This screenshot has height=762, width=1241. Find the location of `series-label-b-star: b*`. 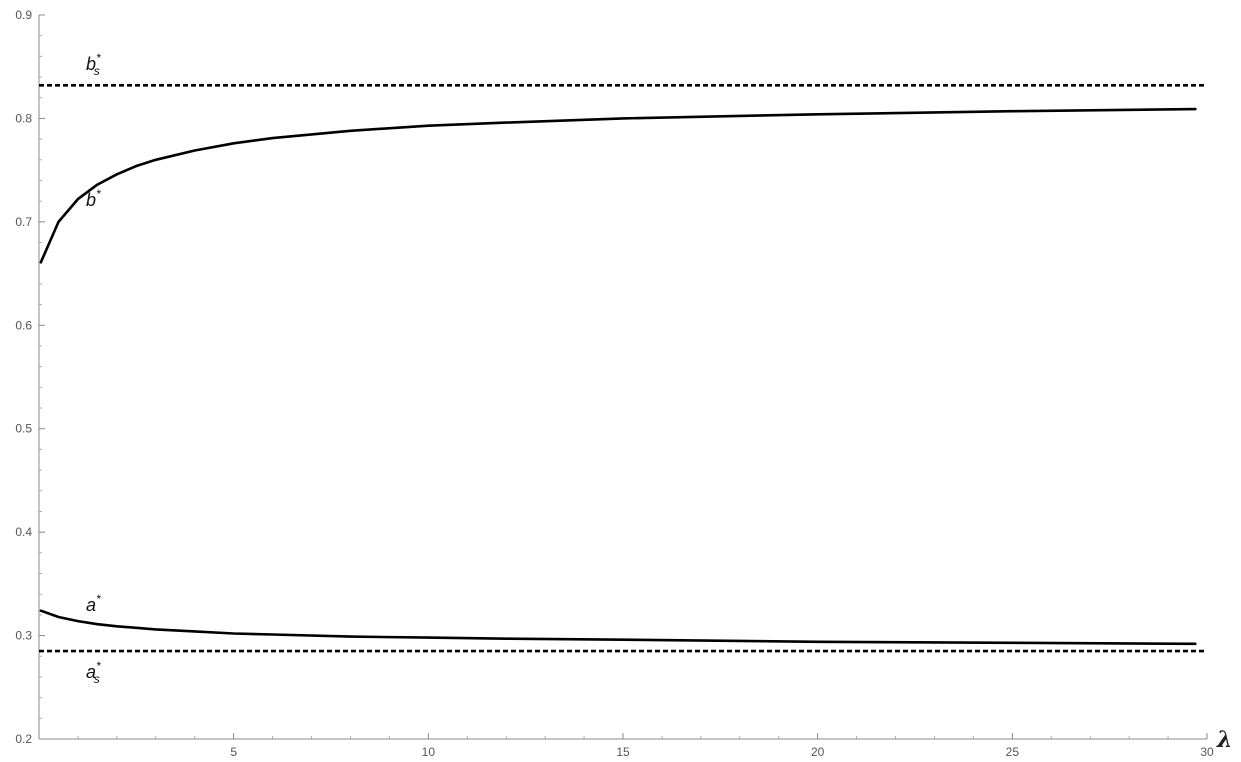

series-label-b-star: b* is located at coordinates (93, 198).